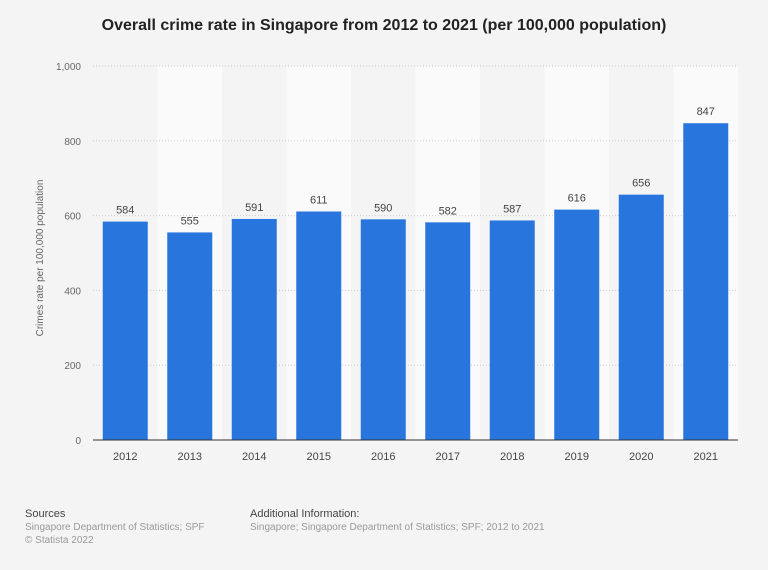 Image resolution: width=768 pixels, height=570 pixels. Describe the element at coordinates (190, 221) in the screenshot. I see `data-label: 555` at that location.